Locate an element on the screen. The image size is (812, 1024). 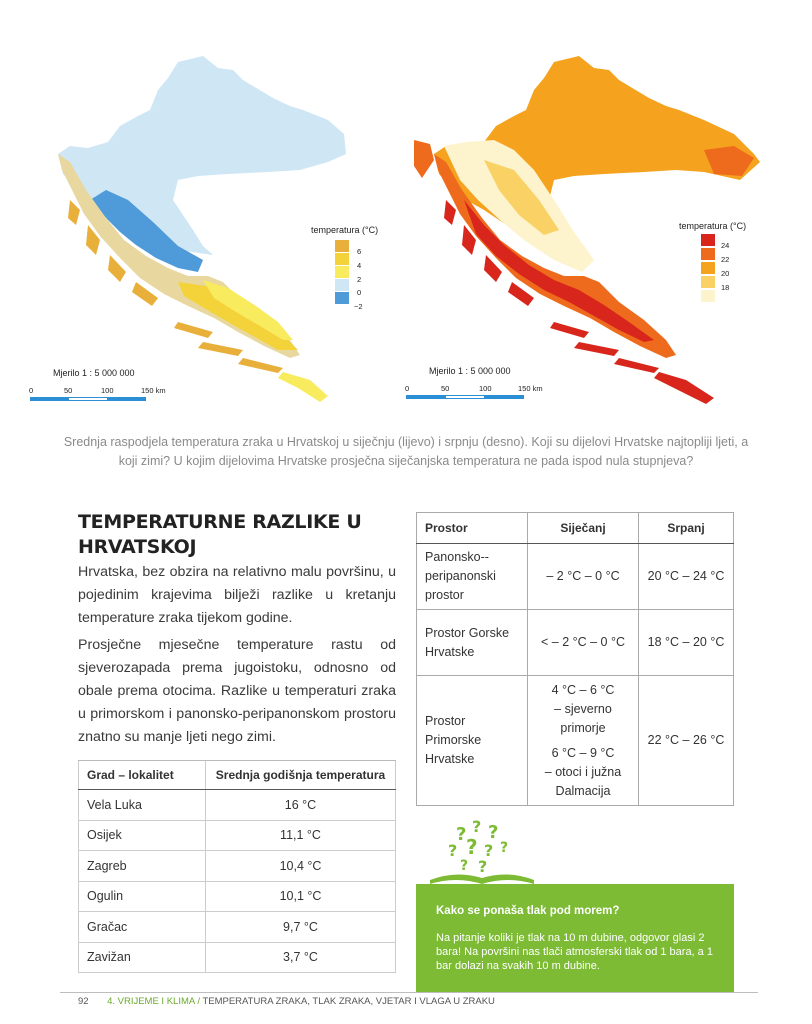
table-header: Srednja godišnja temperatura is located at coordinates (300, 775).